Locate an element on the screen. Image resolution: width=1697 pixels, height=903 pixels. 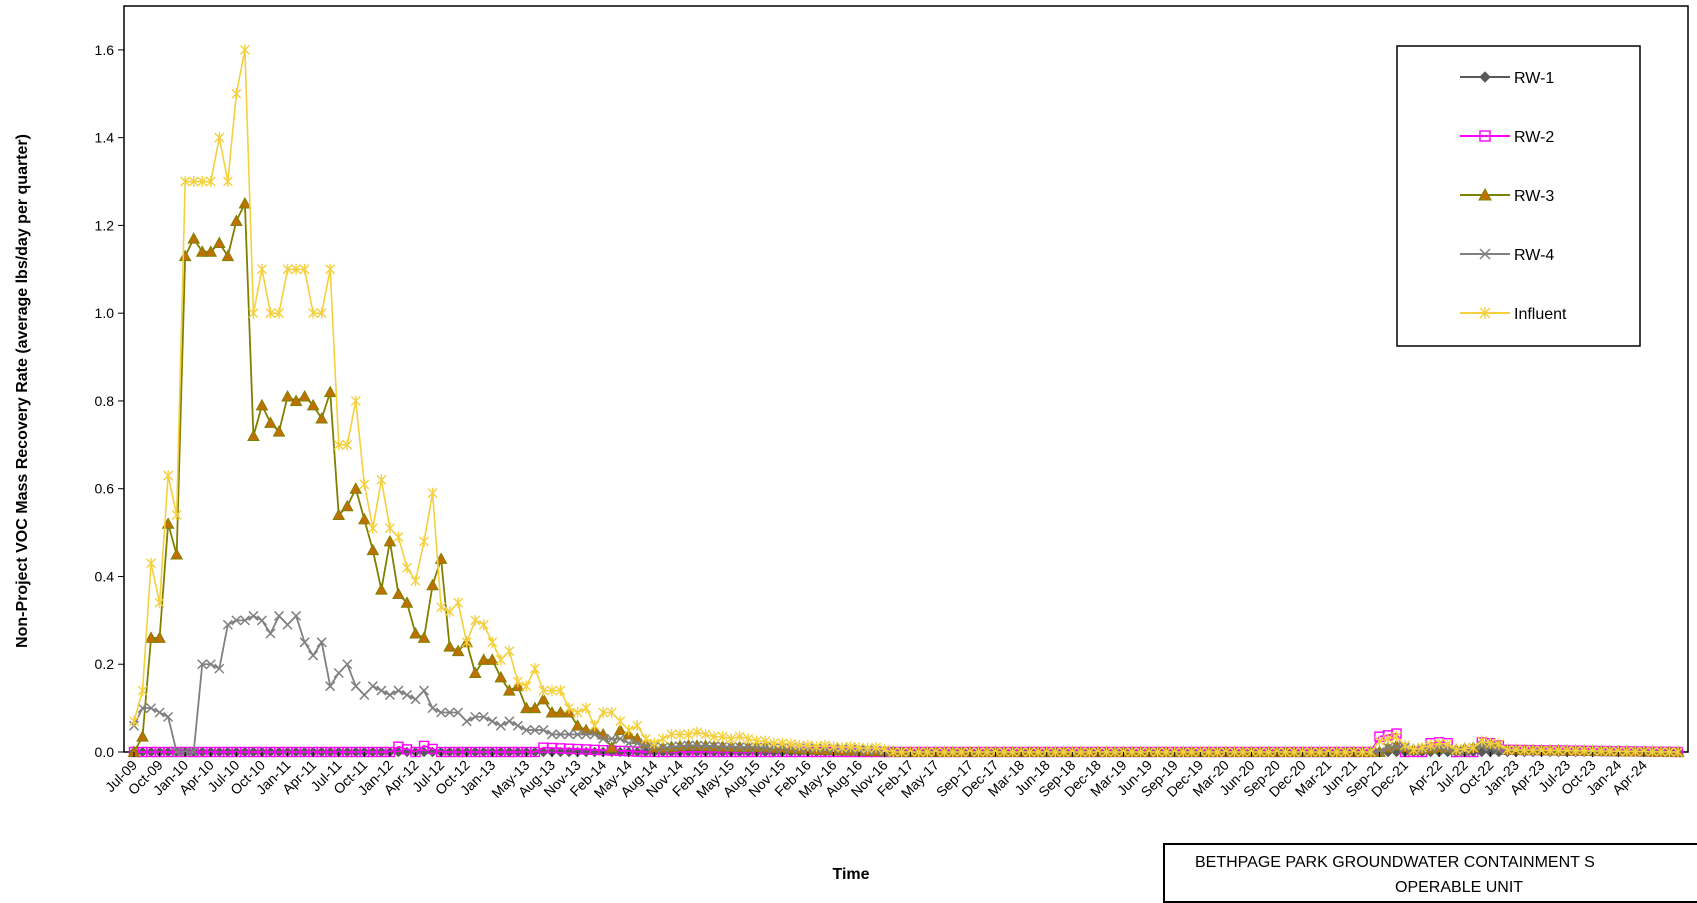
legend-label: RW-4 is located at coordinates (1534, 255).